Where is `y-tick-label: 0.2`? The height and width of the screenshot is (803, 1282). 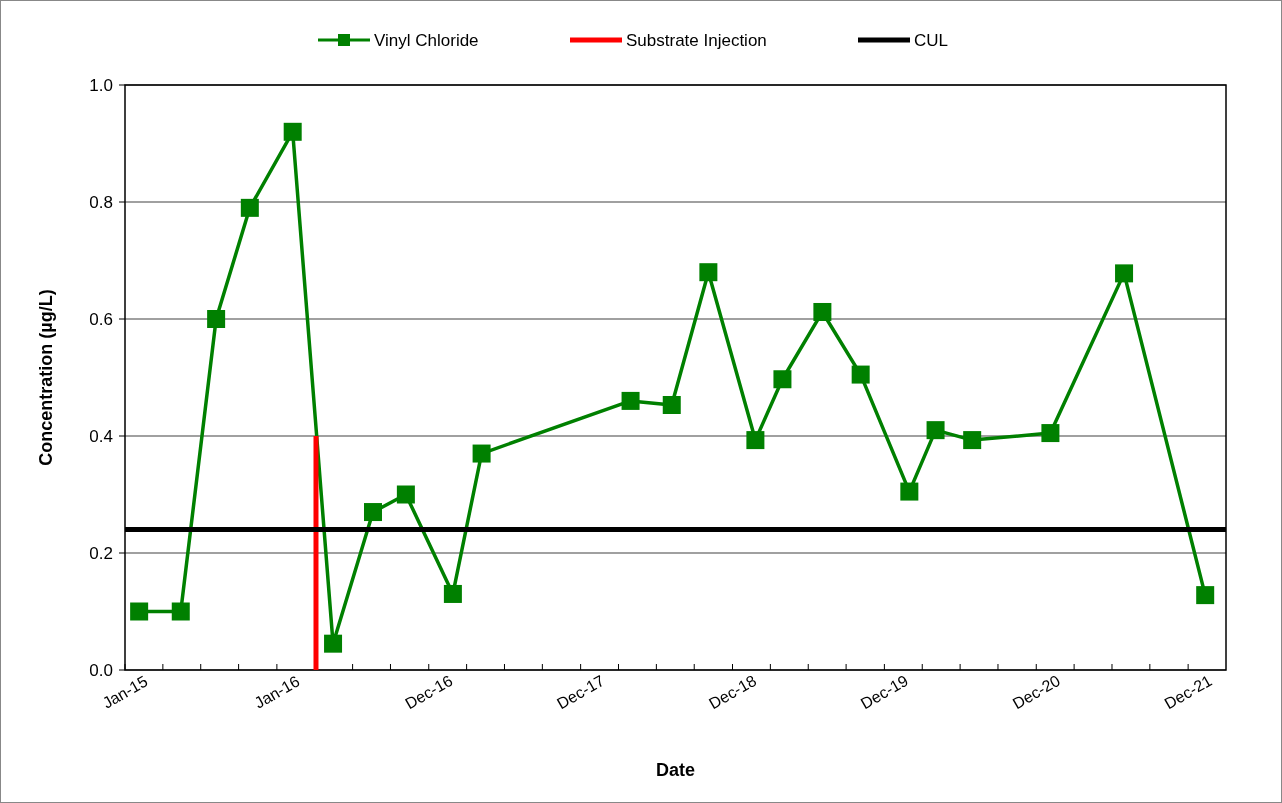 y-tick-label: 0.2 is located at coordinates (101, 553).